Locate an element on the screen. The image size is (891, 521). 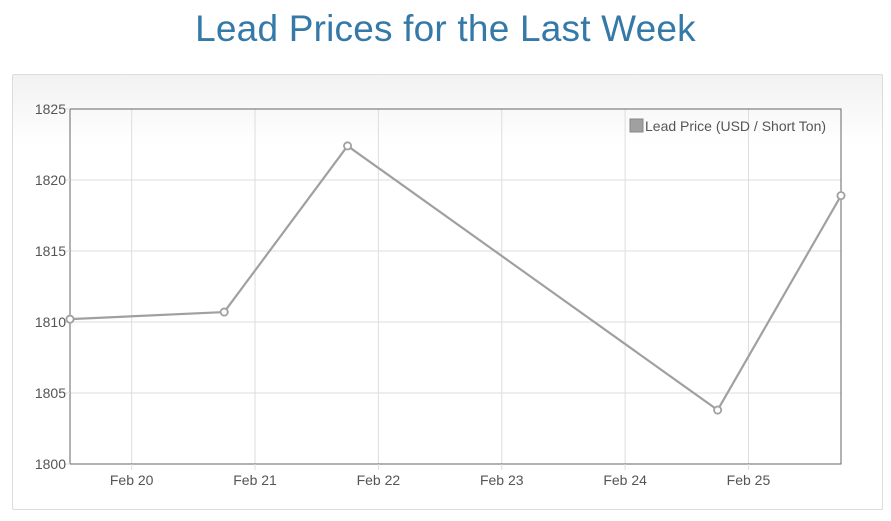
y-tick-label: 1820 is located at coordinates (50, 180).